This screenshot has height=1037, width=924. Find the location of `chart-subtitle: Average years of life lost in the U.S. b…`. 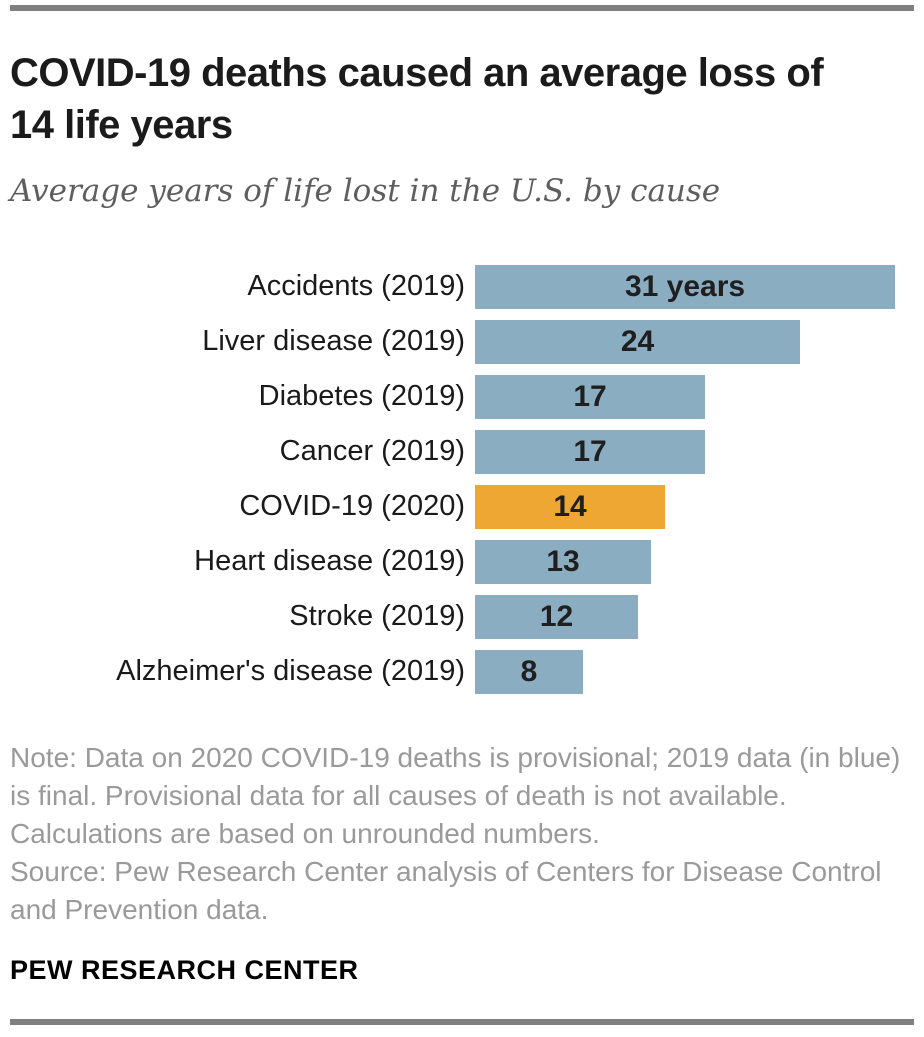

chart-subtitle: Average years of life lost in the U.S. b… is located at coordinates (365, 191).